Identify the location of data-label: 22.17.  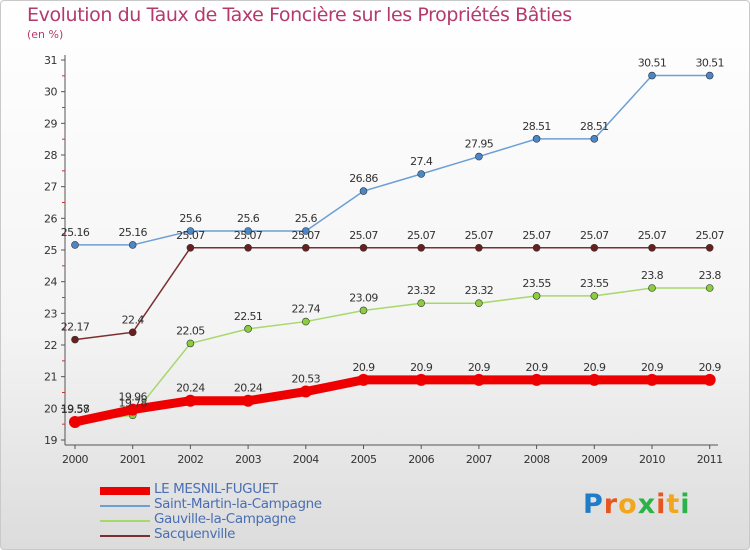
(75, 327).